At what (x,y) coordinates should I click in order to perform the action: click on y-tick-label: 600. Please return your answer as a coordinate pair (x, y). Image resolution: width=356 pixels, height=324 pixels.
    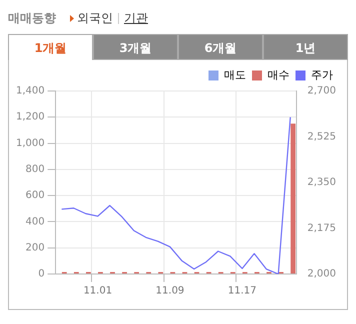
    Looking at the image, I should click on (35, 196).